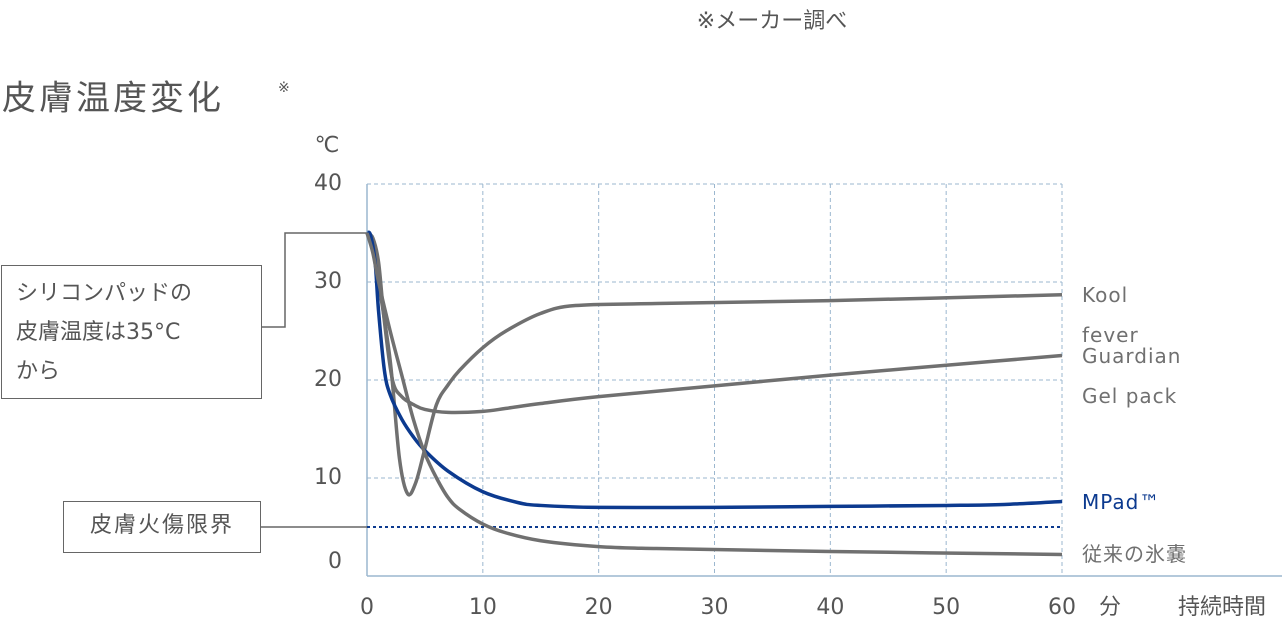  I want to click on x-unit: 分, so click(1110, 607).